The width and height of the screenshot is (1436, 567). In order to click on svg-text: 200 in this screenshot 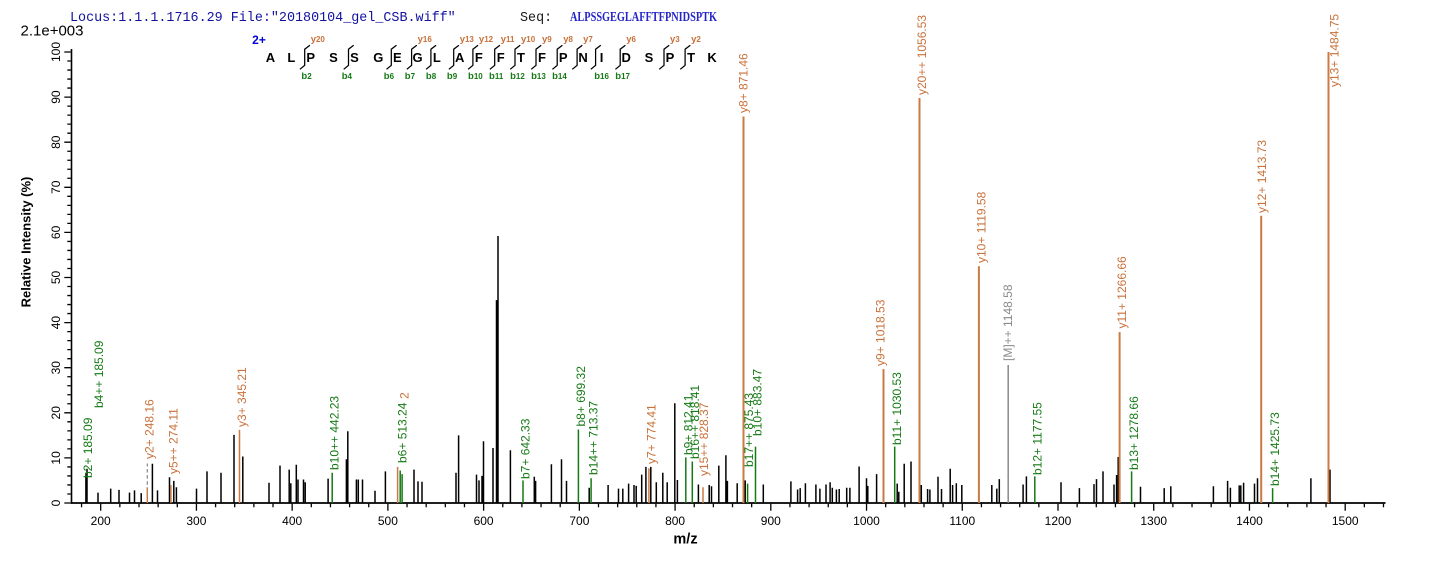, I will do `click(101, 521)`.